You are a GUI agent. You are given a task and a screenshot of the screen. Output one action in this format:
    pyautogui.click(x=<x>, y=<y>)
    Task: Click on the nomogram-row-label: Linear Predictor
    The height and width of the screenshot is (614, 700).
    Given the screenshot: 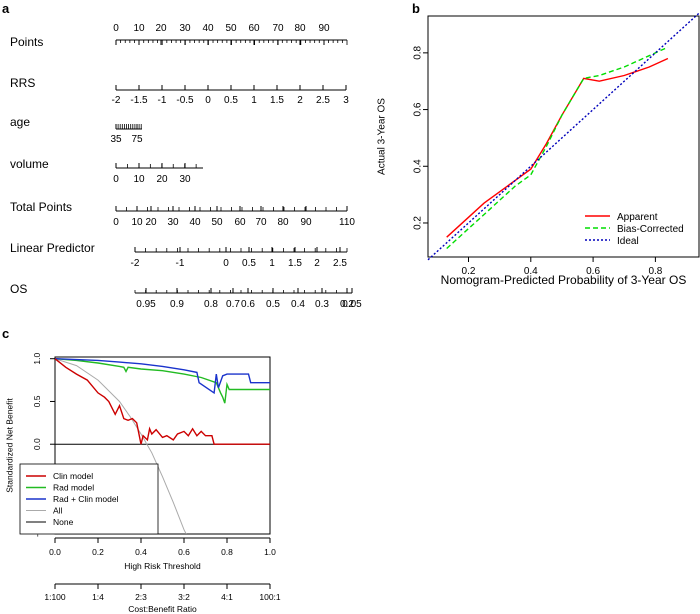 What is the action you would take?
    pyautogui.click(x=52, y=248)
    